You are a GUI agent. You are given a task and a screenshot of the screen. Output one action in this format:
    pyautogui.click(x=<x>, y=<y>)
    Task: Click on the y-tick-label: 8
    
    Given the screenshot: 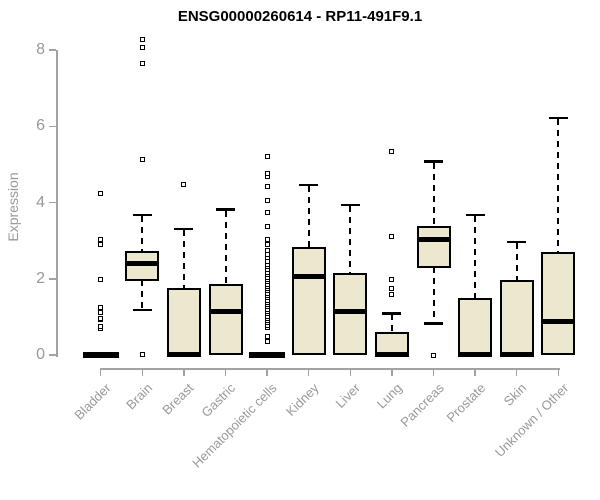 What is the action you would take?
    pyautogui.click(x=40, y=49)
    